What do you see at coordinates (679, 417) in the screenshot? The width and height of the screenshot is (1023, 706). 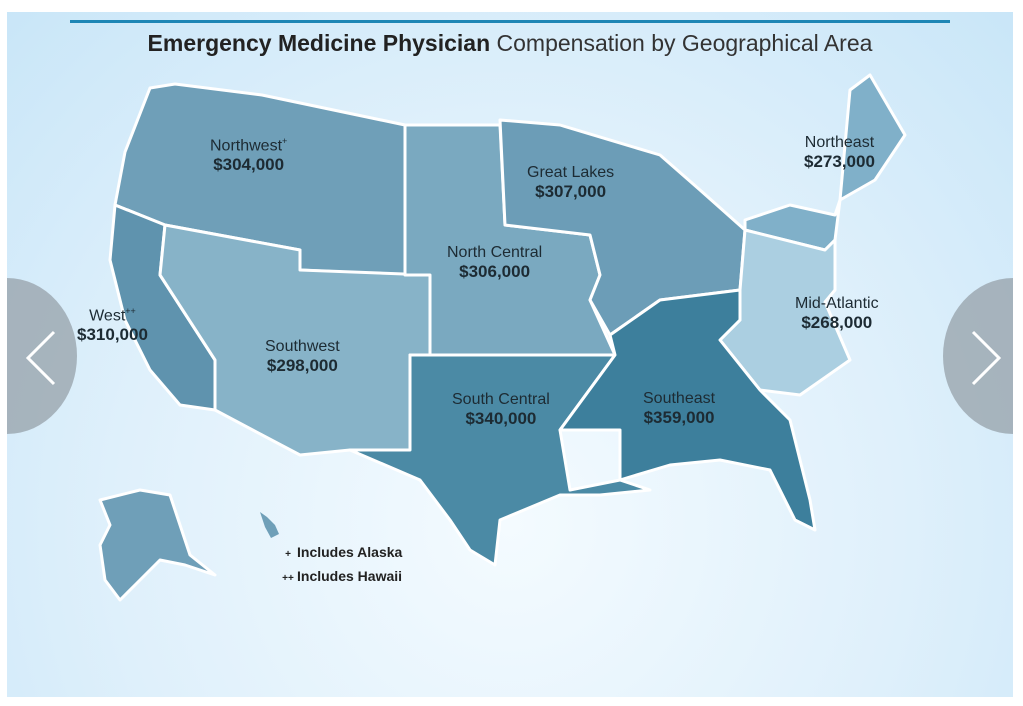 I see `region-value: $359,000` at bounding box center [679, 417].